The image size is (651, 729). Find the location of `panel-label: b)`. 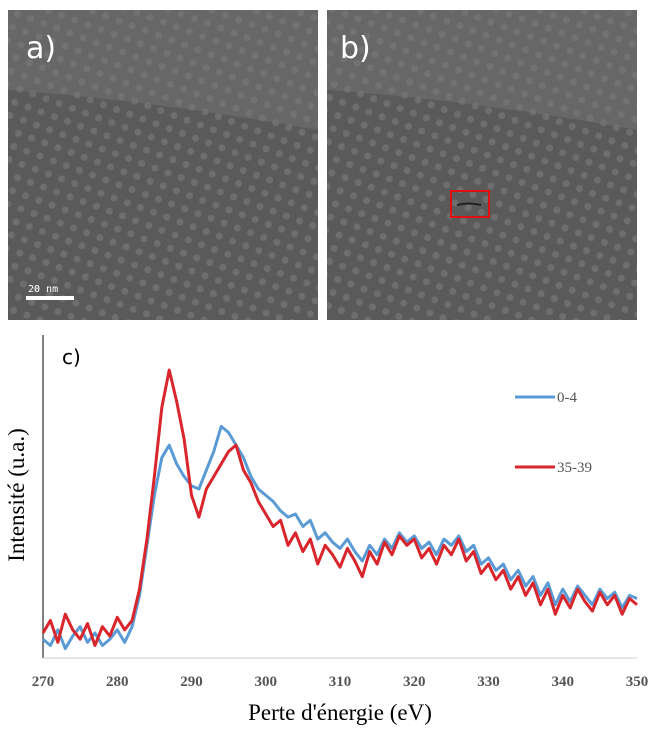

panel-label: b) is located at coordinates (355, 48).